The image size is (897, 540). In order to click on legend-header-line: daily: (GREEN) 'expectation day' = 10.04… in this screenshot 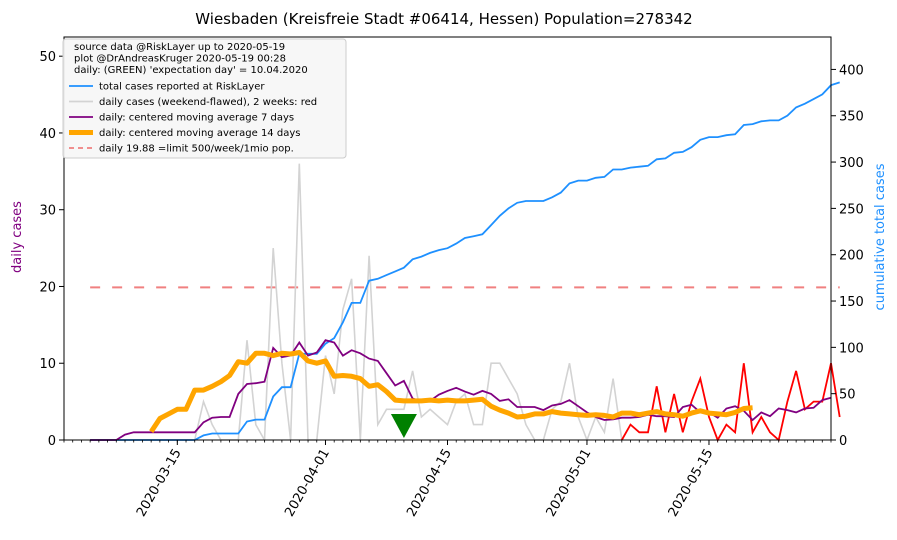, I will do `click(191, 70)`.